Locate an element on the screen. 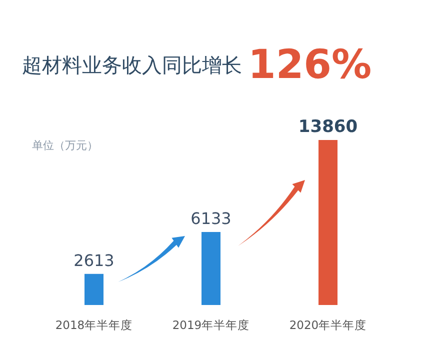 The width and height of the screenshot is (422, 346). data-label: 13860 is located at coordinates (328, 127).